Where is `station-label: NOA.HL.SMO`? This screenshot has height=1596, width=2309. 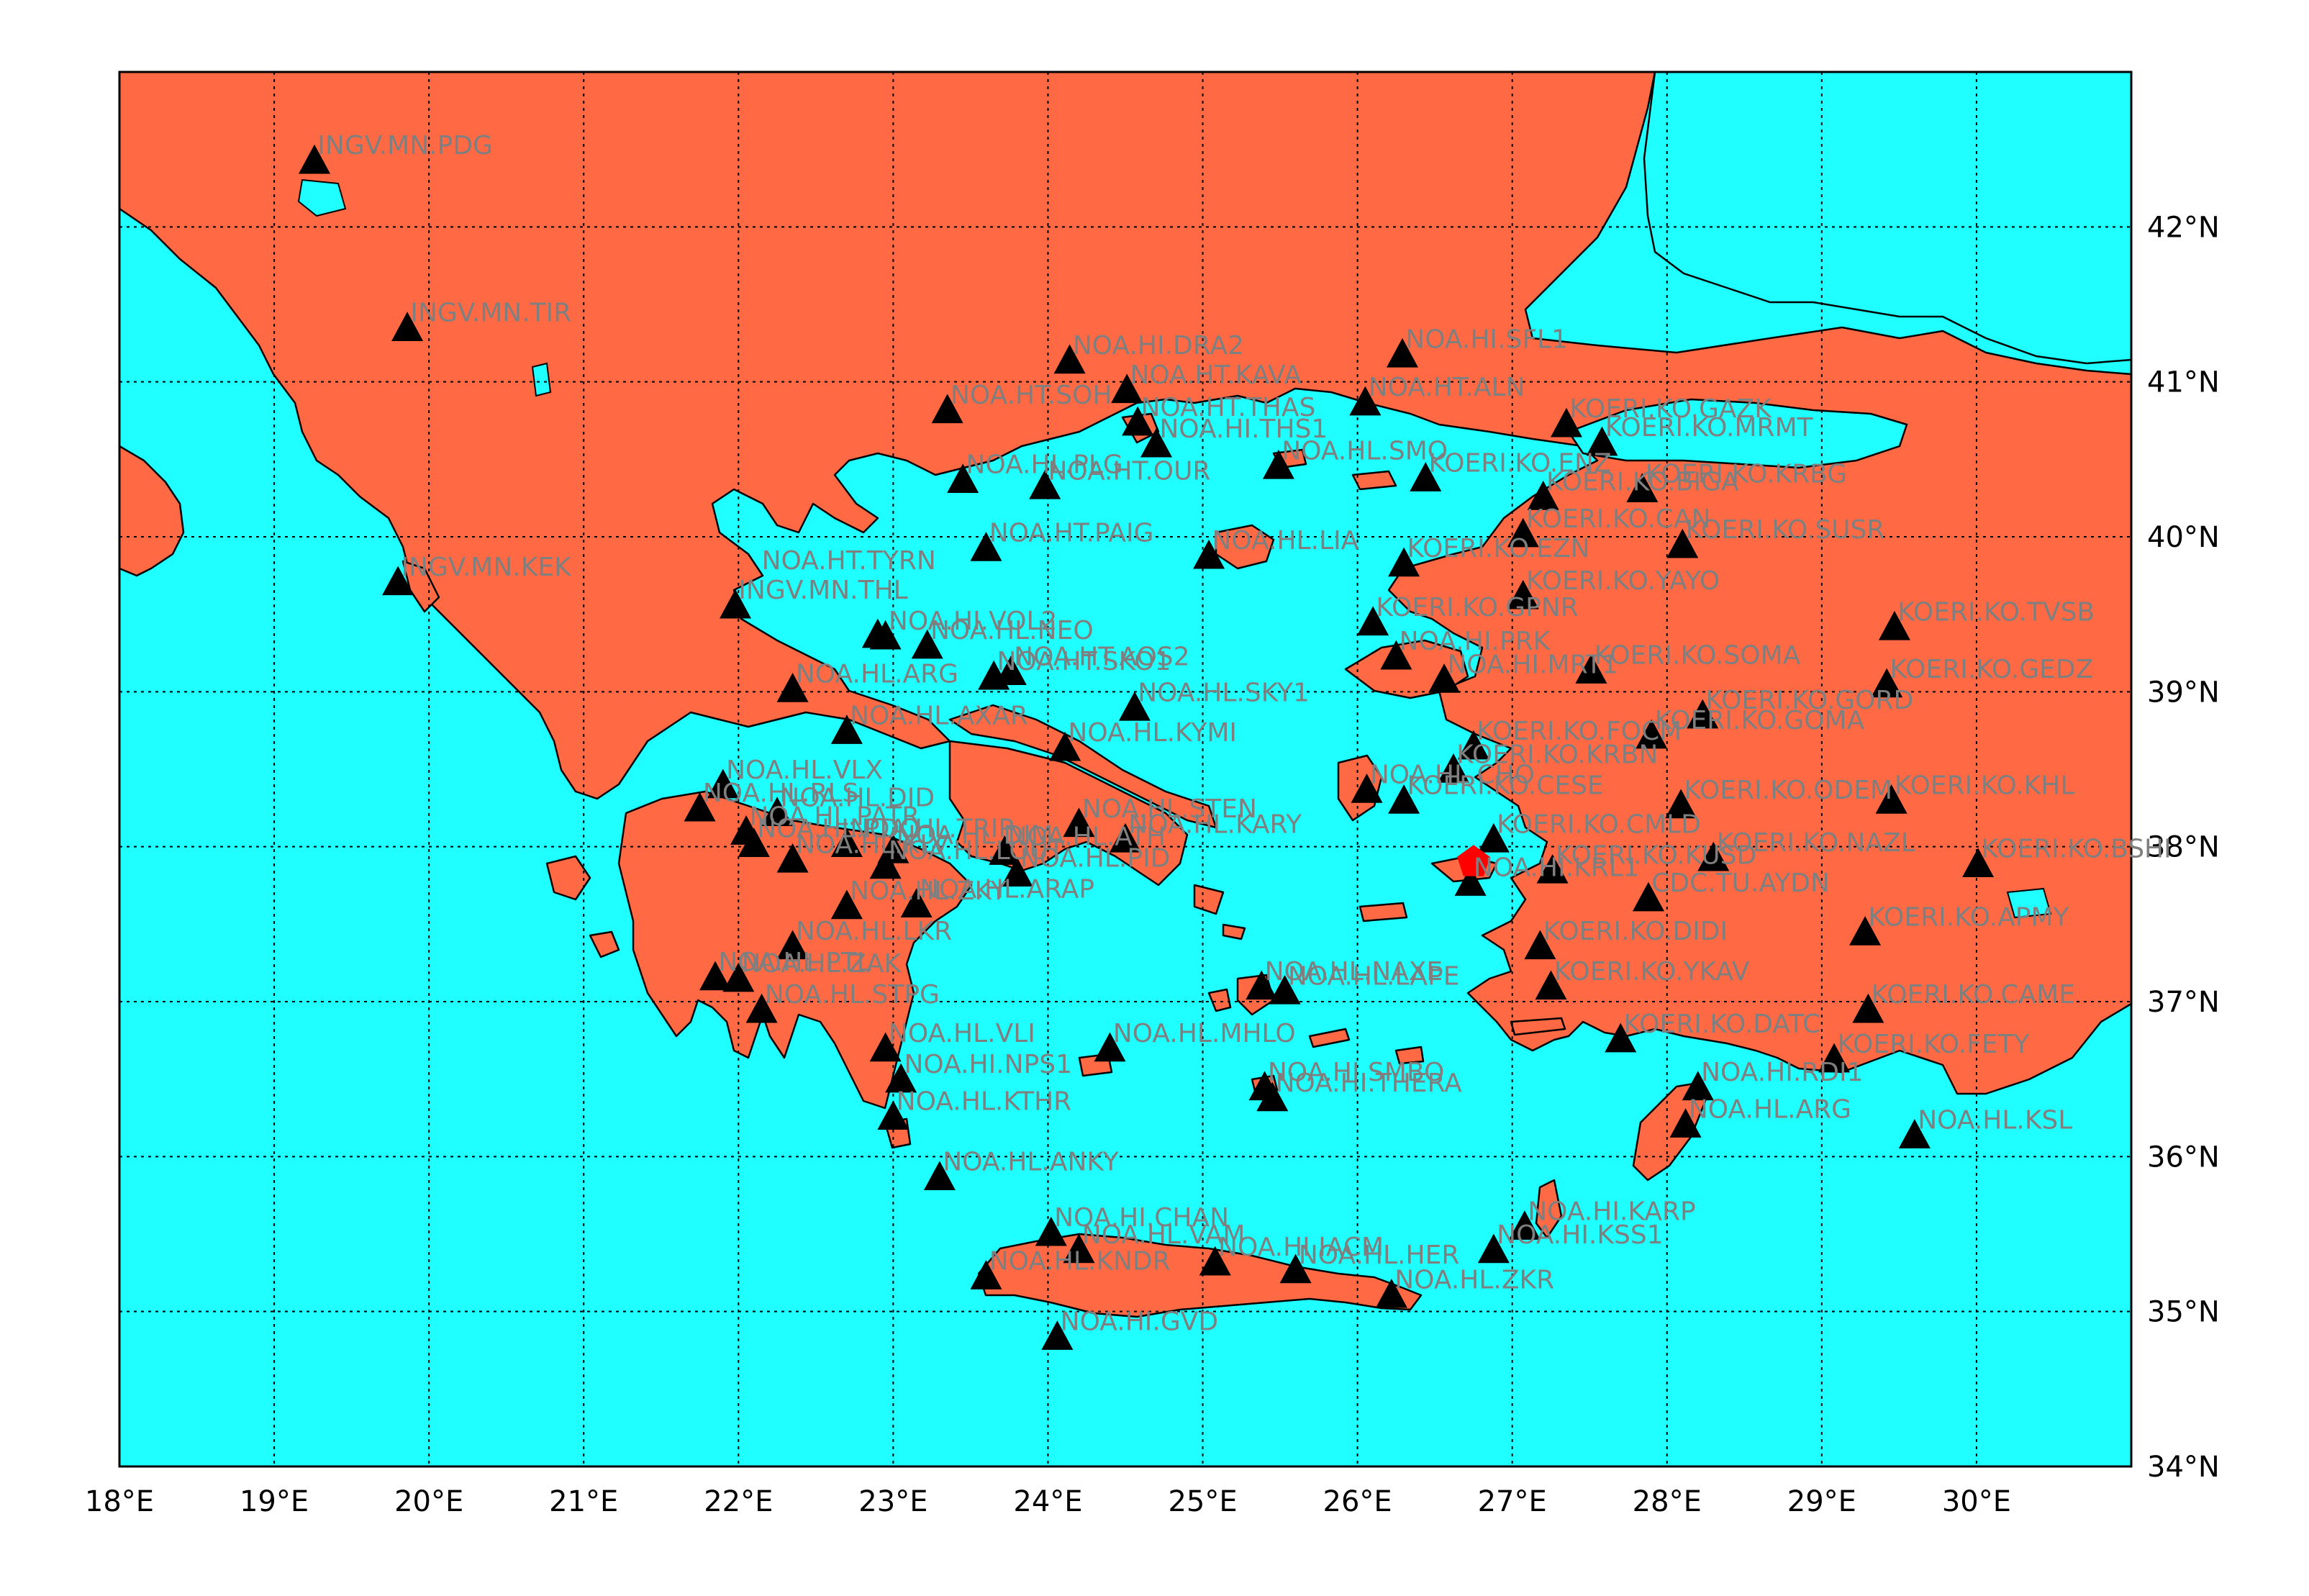 station-label: NOA.HL.SMO is located at coordinates (1364, 451).